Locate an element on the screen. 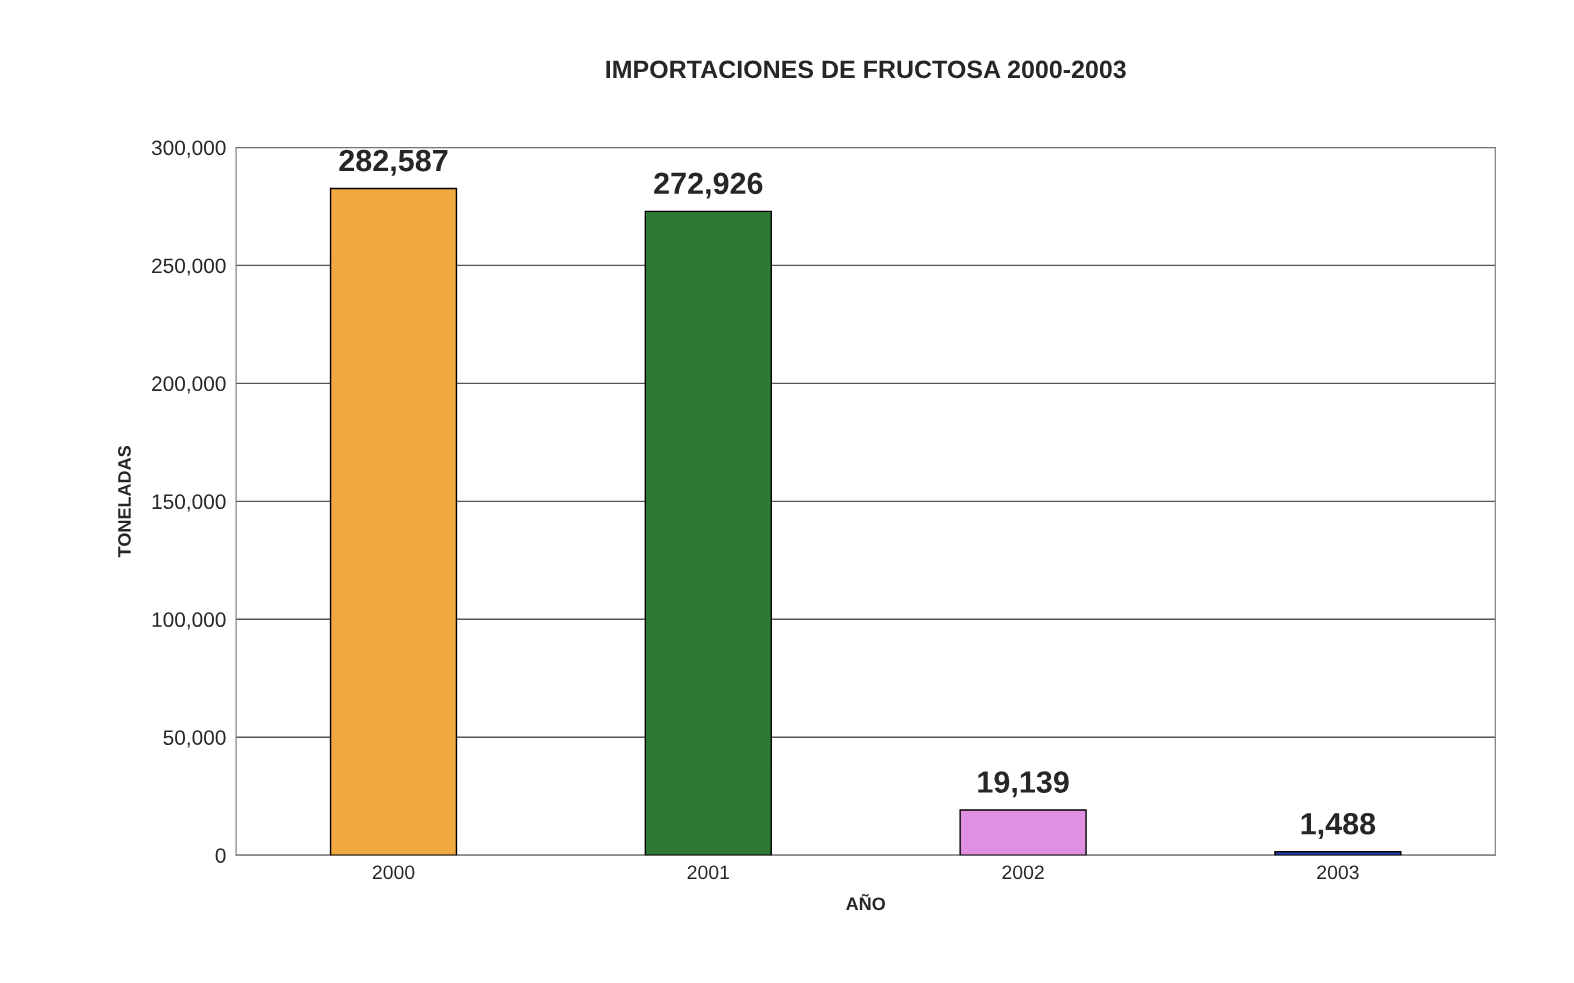  x-tick-label: 2002 is located at coordinates (1023, 872).